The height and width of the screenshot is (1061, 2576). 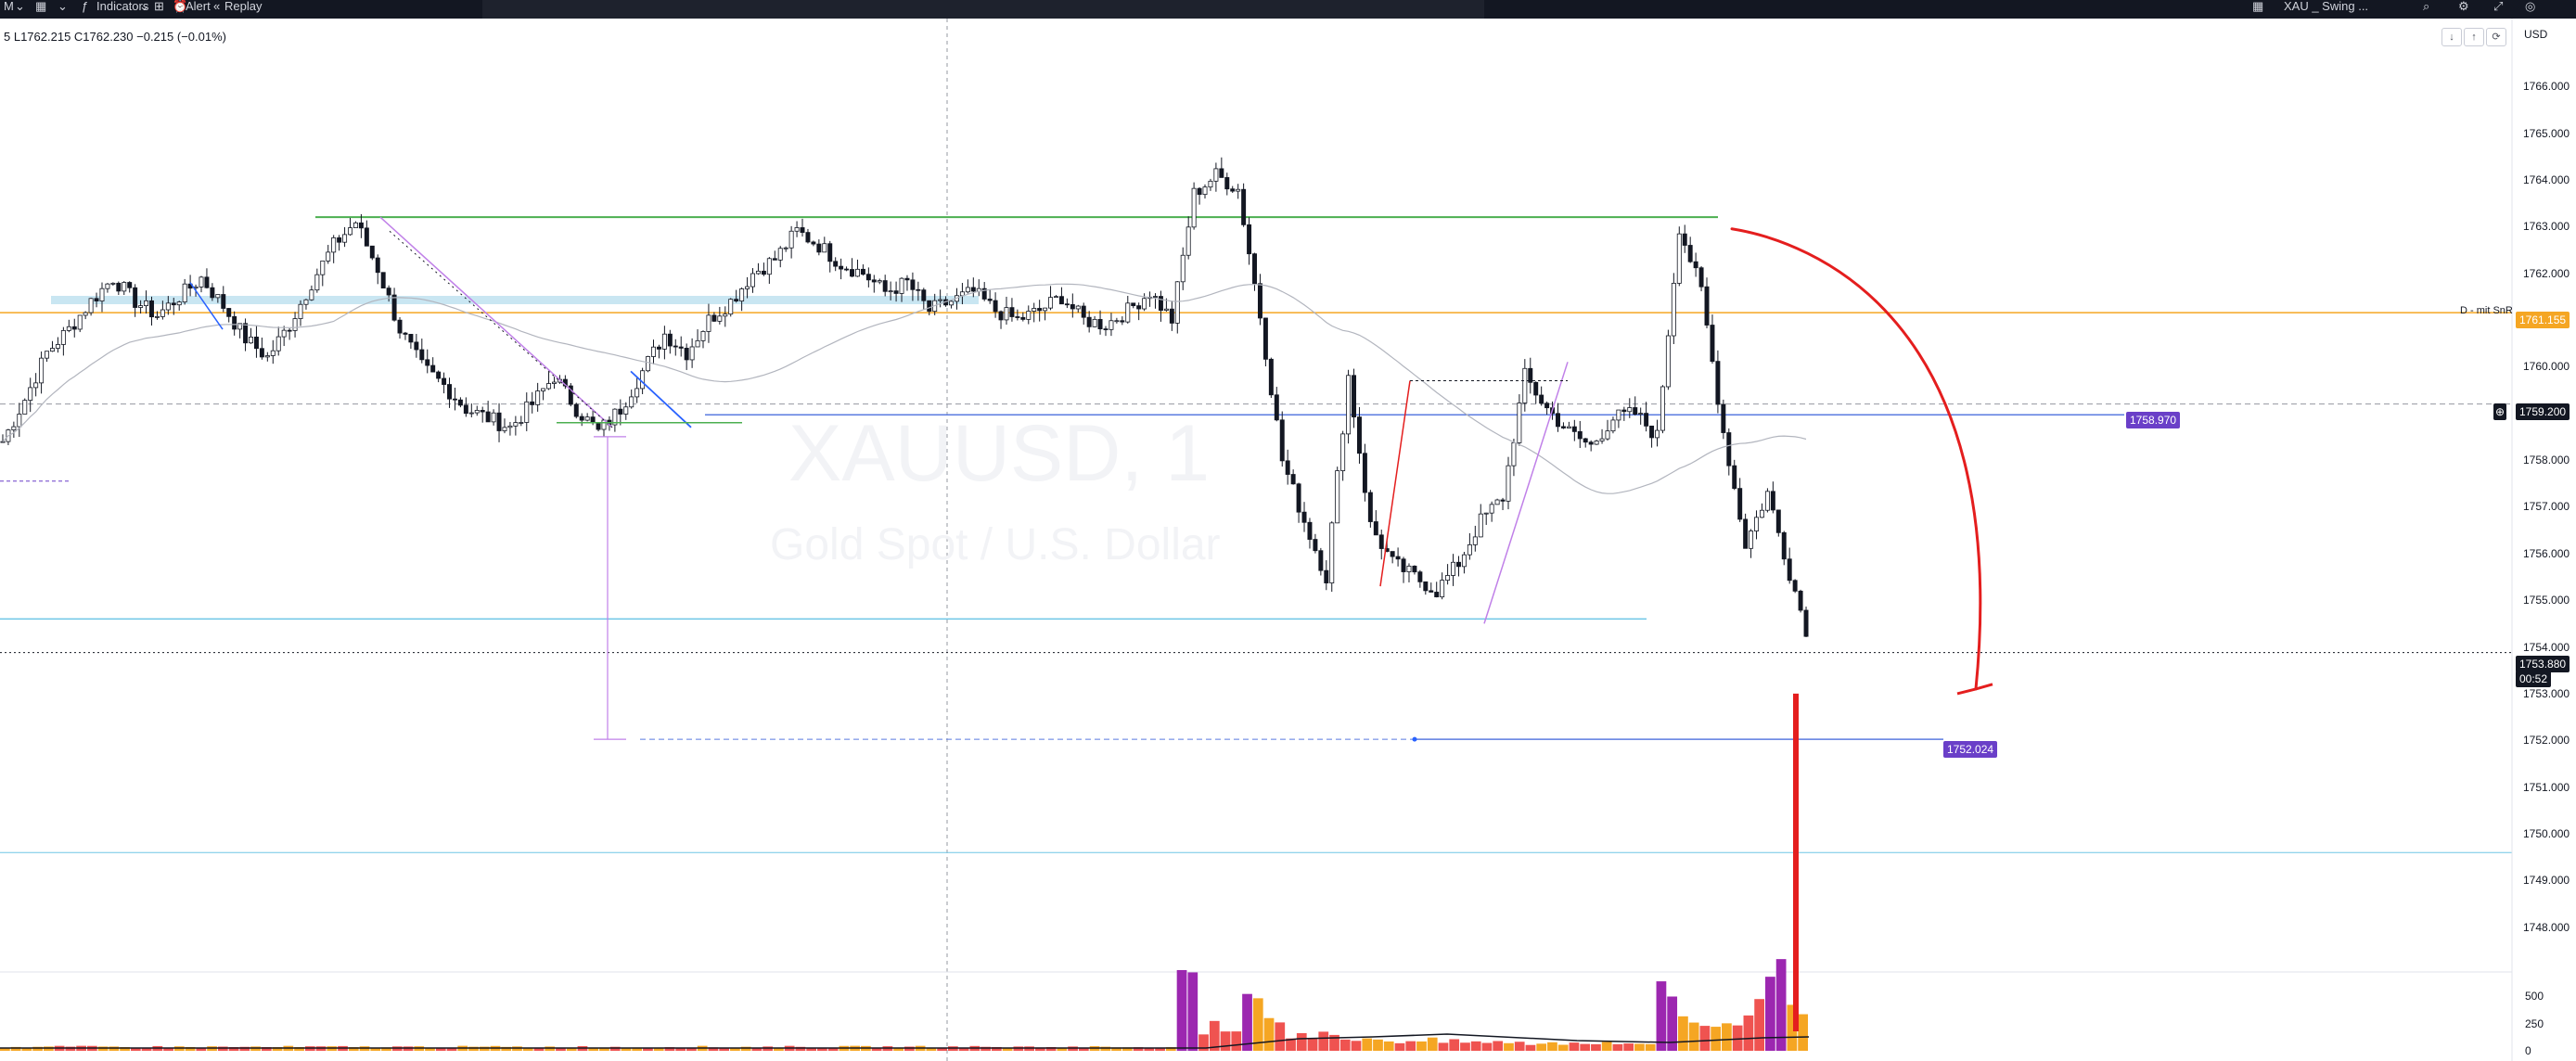 I want to click on layout-icon: ▦, so click(x=41, y=6).